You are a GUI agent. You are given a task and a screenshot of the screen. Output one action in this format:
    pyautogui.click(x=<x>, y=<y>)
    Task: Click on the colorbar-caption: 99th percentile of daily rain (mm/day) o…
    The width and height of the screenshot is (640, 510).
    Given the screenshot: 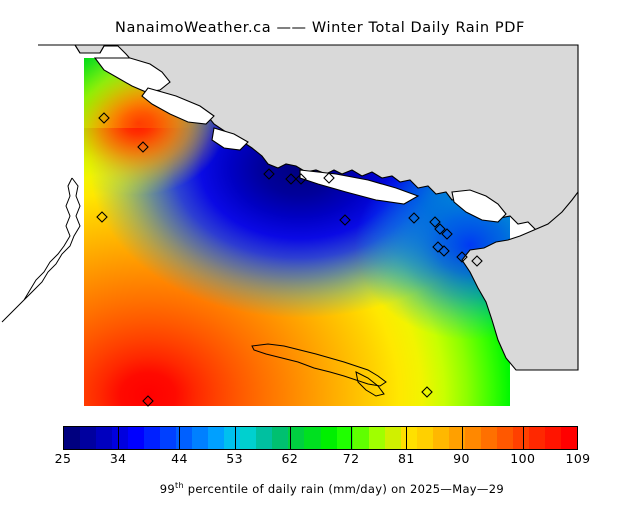 What is the action you would take?
    pyautogui.click(x=320, y=488)
    